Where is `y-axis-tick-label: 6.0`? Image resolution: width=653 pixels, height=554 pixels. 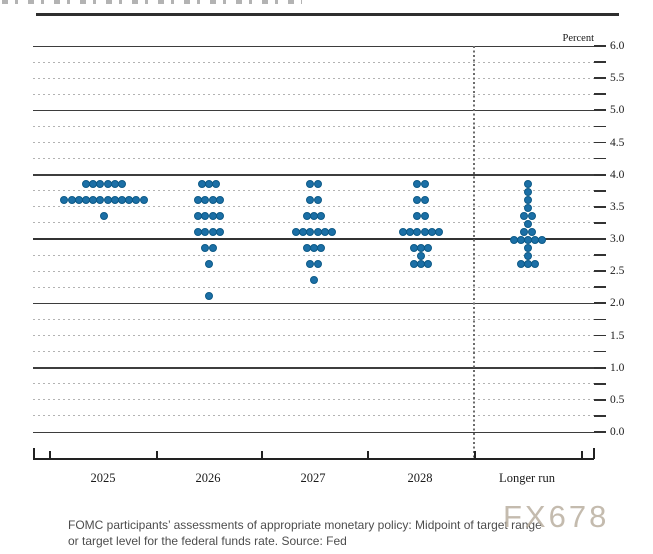
y-axis-tick-label: 6.0 is located at coordinates (617, 46).